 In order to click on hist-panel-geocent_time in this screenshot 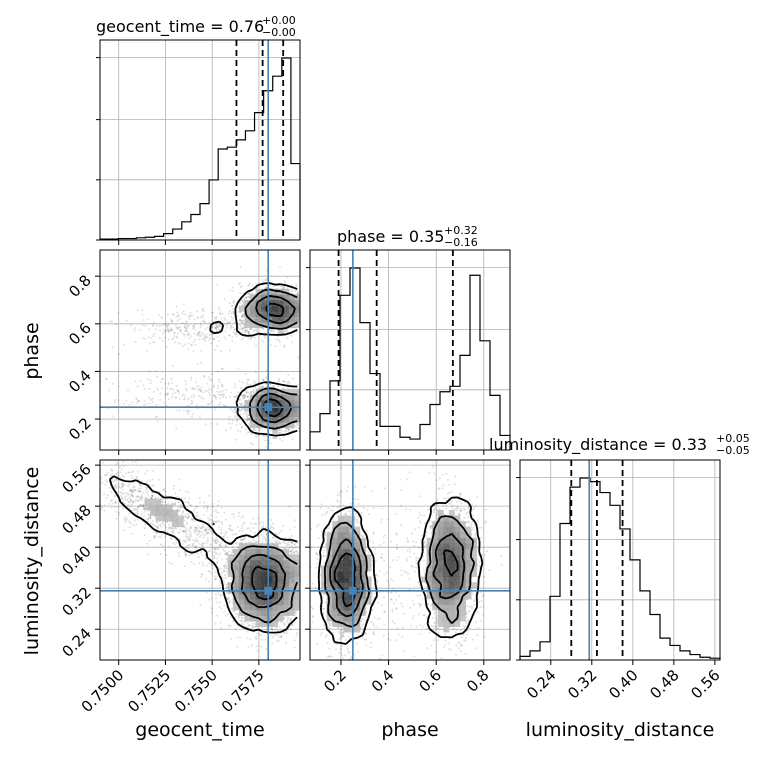, I will do `click(198, 140)`.